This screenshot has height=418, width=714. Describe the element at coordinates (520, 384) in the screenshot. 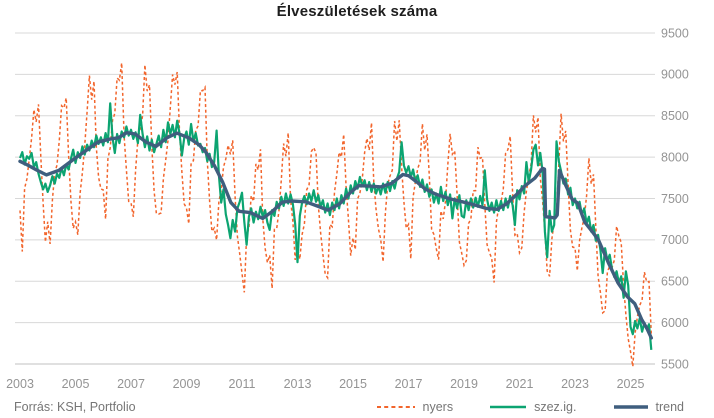

I see `x-tick-label: 2021` at that location.